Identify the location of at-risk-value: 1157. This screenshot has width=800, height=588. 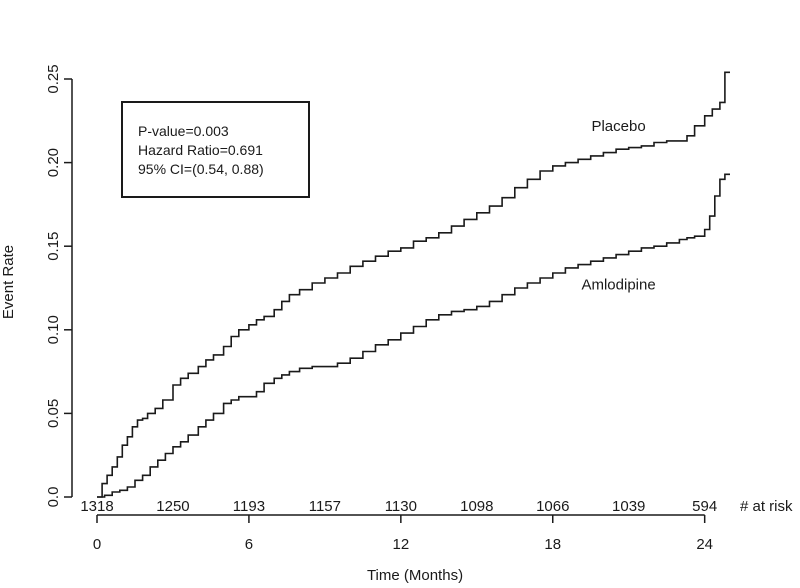
(325, 506).